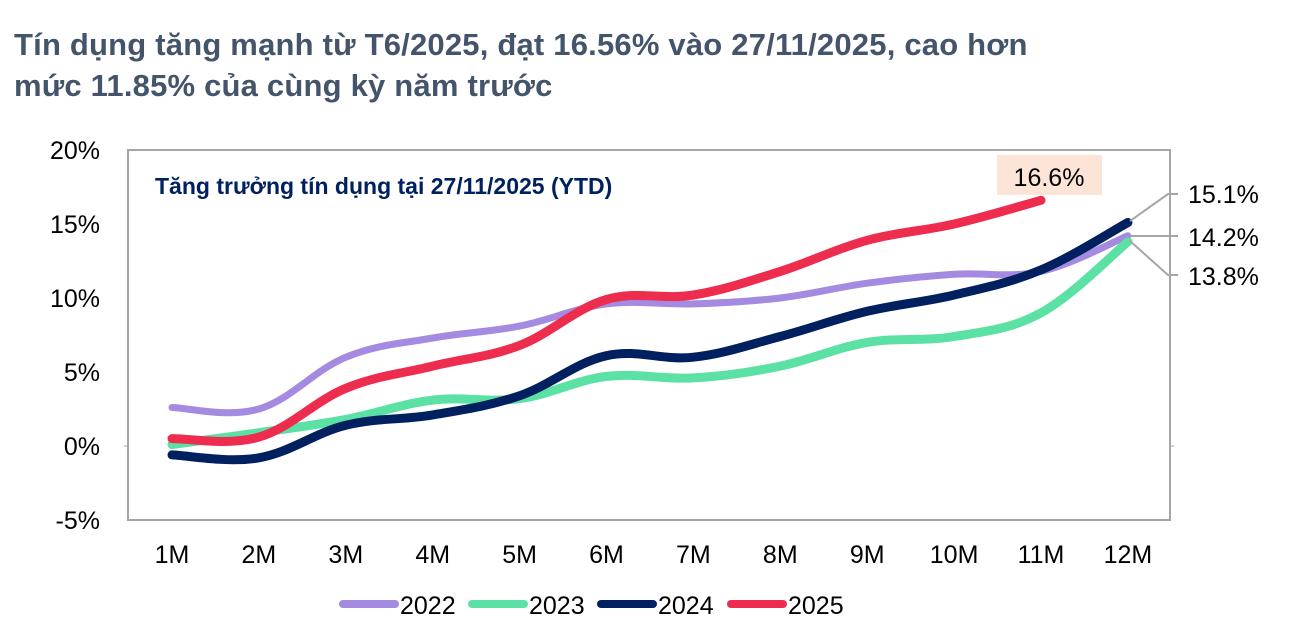 Image resolution: width=1302 pixels, height=628 pixels. Describe the element at coordinates (82, 373) in the screenshot. I see `y-tick-label: 5%` at that location.